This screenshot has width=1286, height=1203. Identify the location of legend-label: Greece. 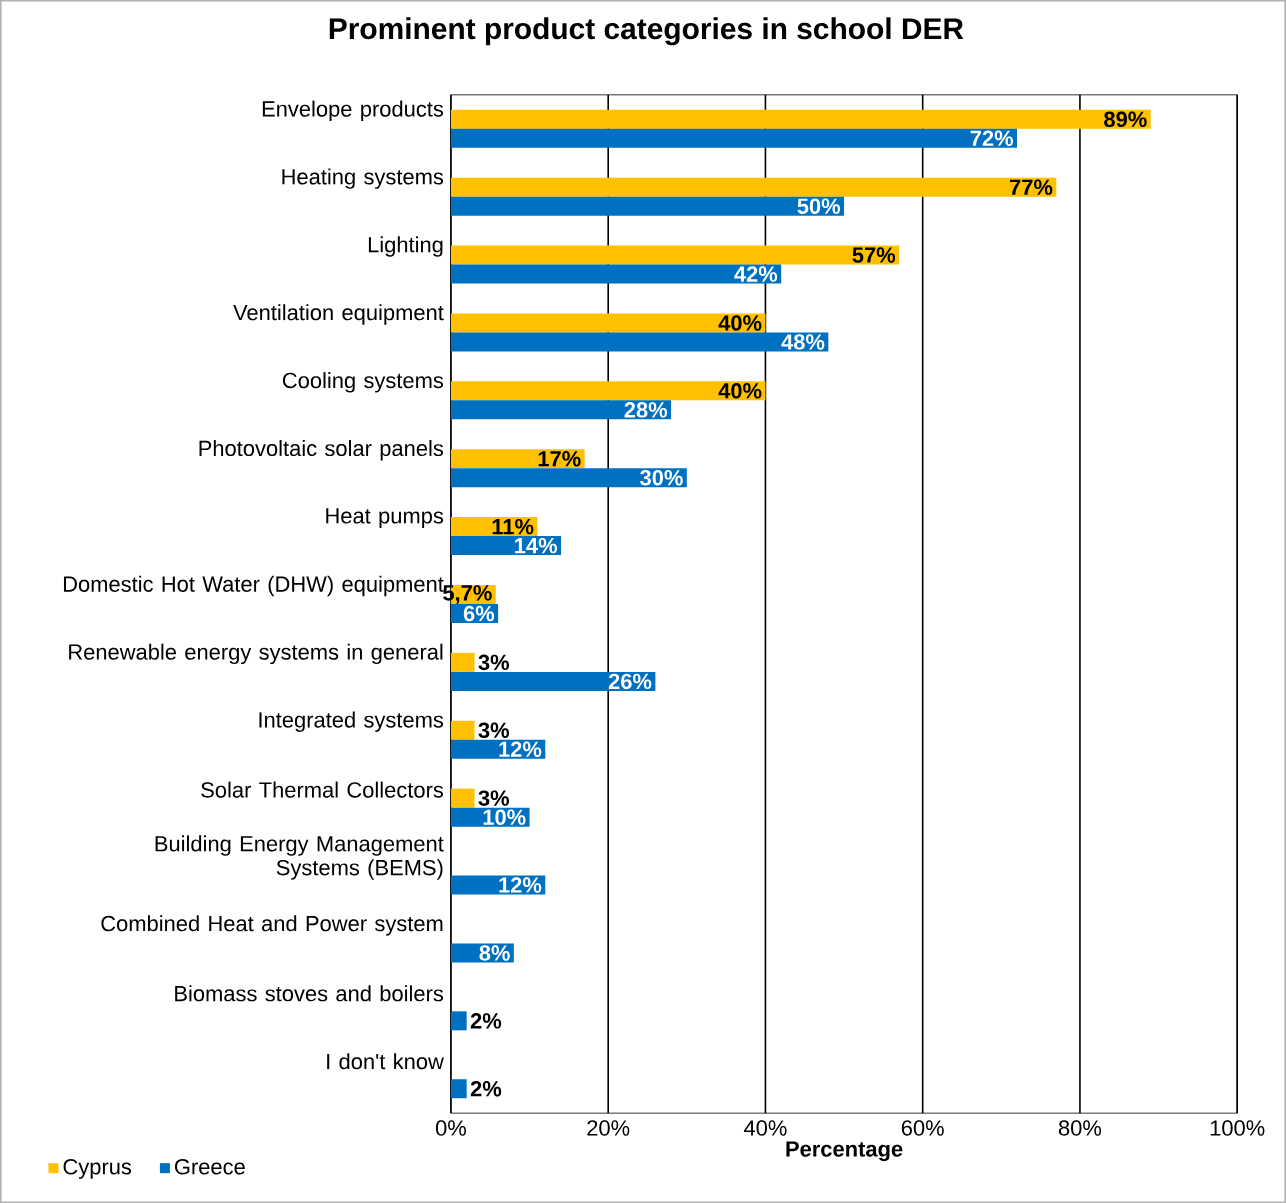
(209, 1167).